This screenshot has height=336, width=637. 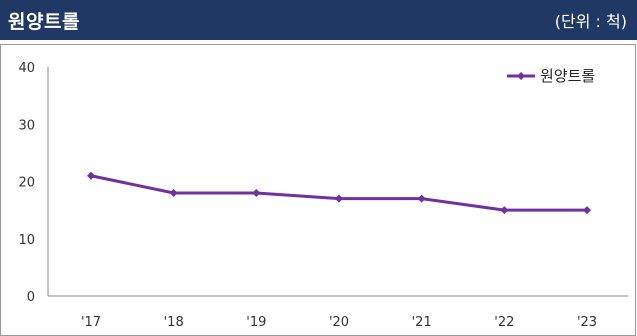 I want to click on x-tick-label: '21, so click(x=422, y=322).